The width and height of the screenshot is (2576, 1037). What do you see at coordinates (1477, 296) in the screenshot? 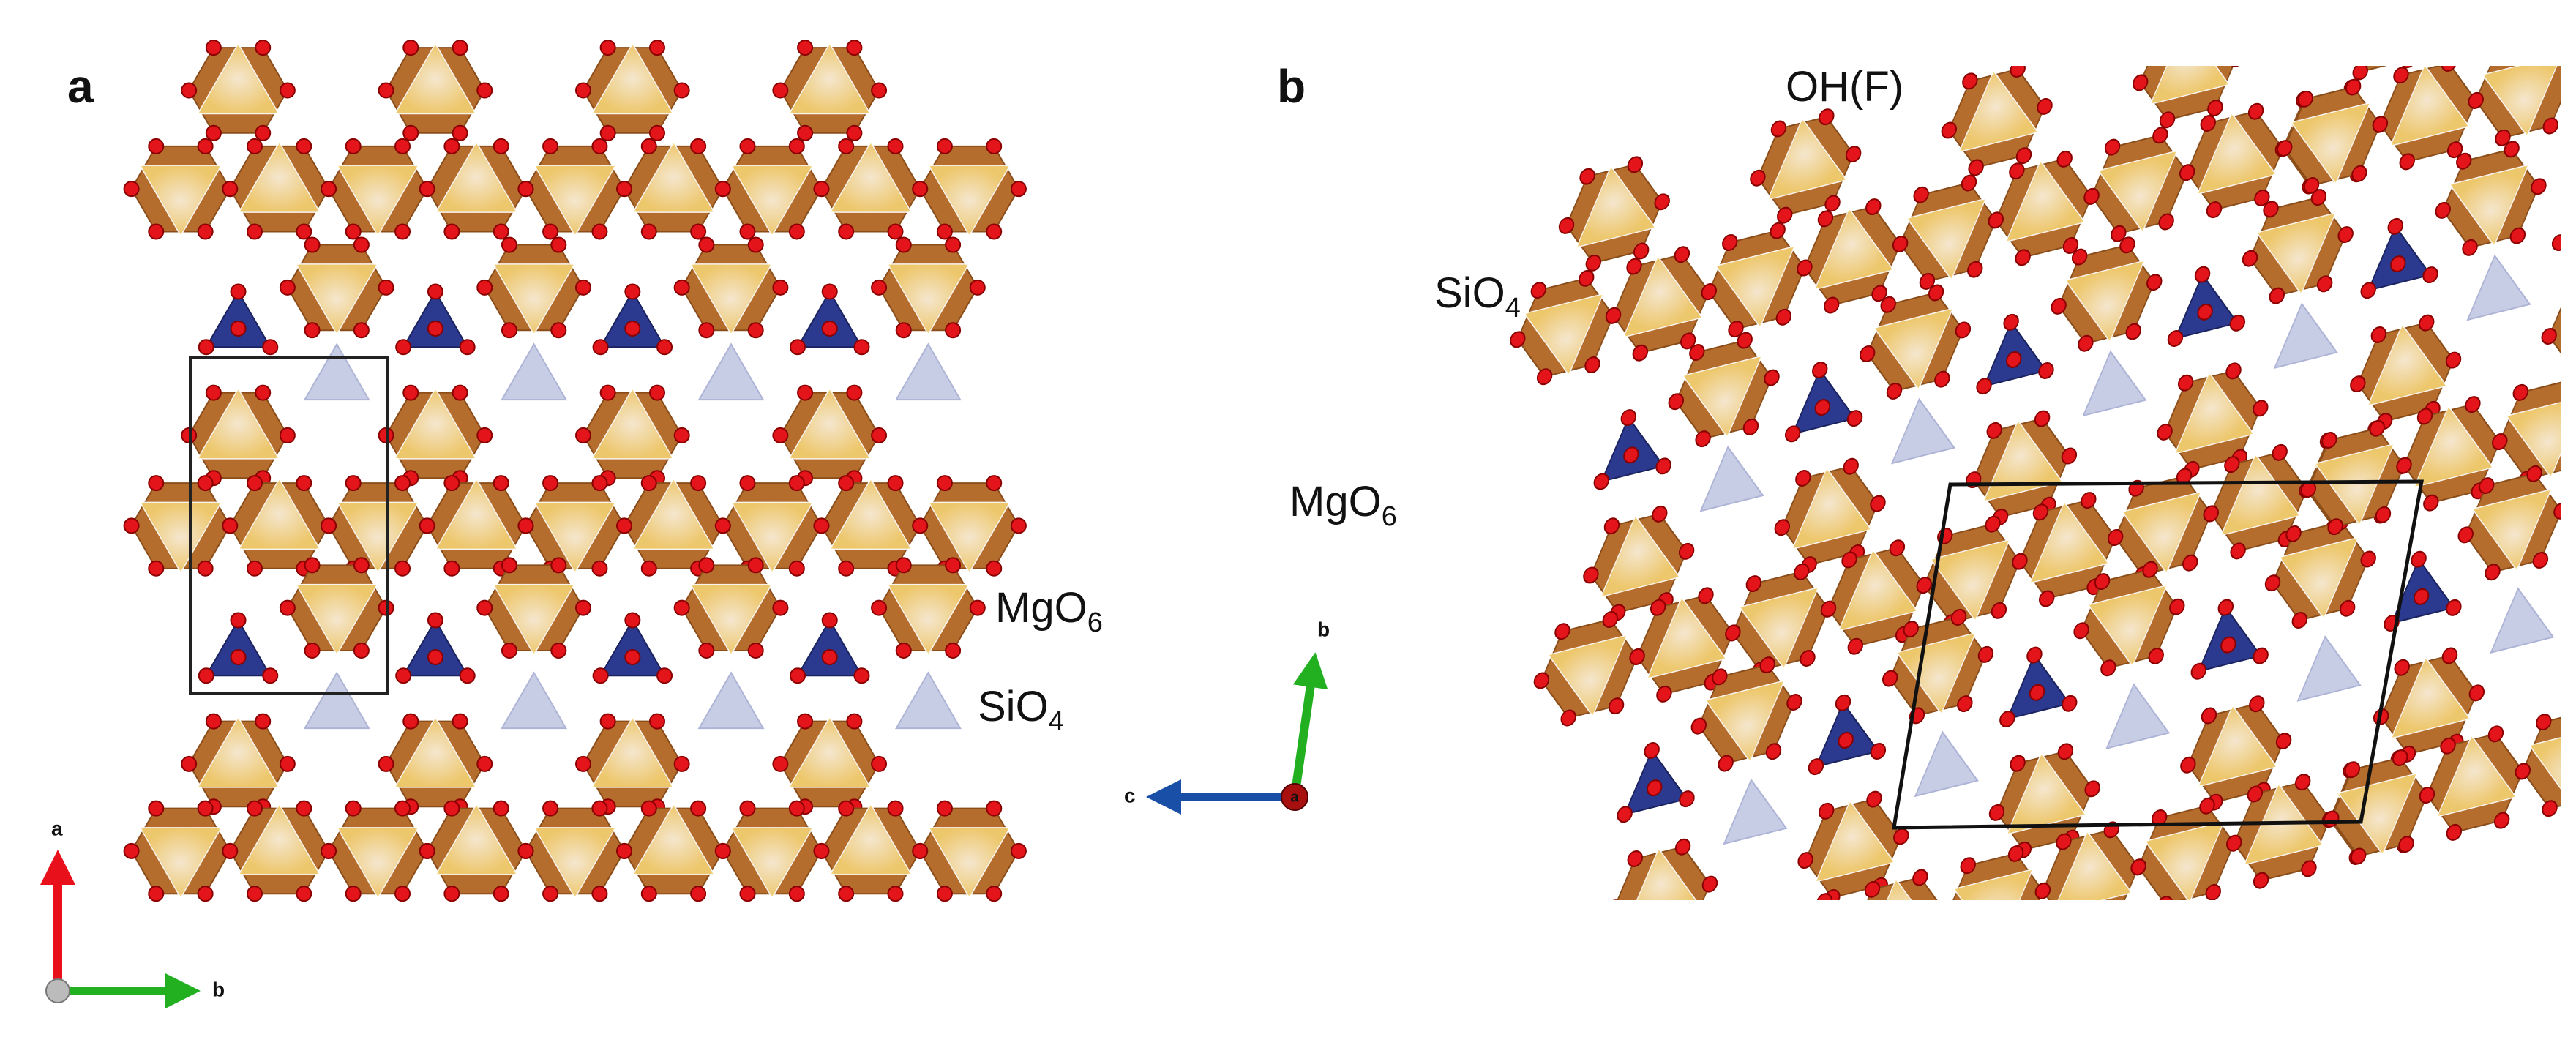
I see `label: SiO4` at bounding box center [1477, 296].